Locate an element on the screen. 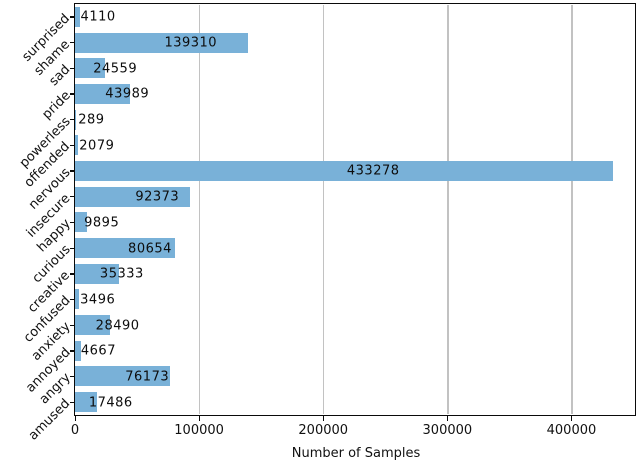 Image resolution: width=640 pixels, height=467 pixels. x-tick-label: 200000 is located at coordinates (323, 430).